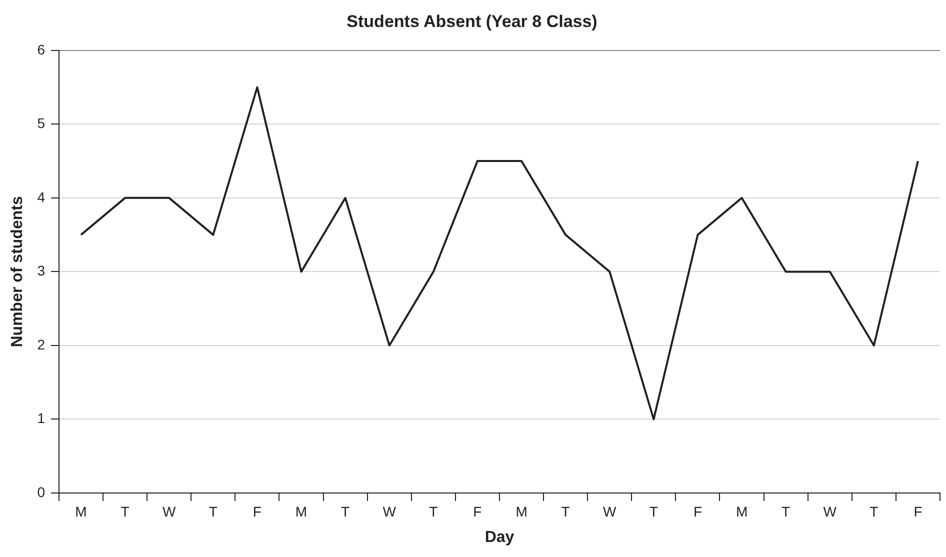  Describe the element at coordinates (41, 123) in the screenshot. I see `y-tick-label: 5` at that location.